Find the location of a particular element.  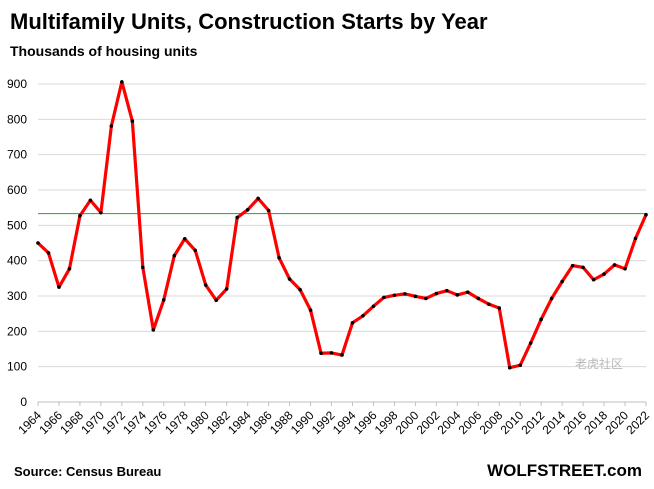

y-tick-label: 200 is located at coordinates (17, 331).